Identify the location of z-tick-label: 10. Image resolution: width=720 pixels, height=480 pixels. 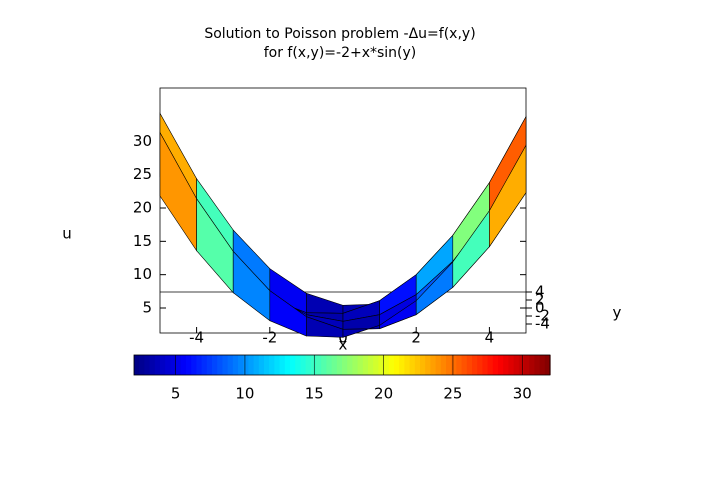
(142, 274).